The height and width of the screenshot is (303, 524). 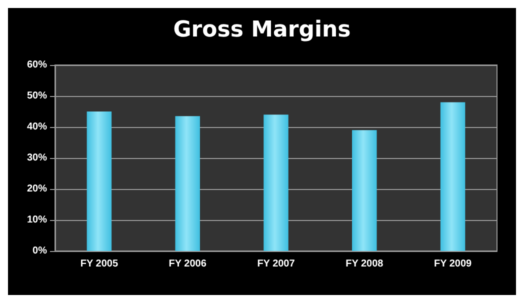 What do you see at coordinates (37, 158) in the screenshot?
I see `y-tick-label: 30%` at bounding box center [37, 158].